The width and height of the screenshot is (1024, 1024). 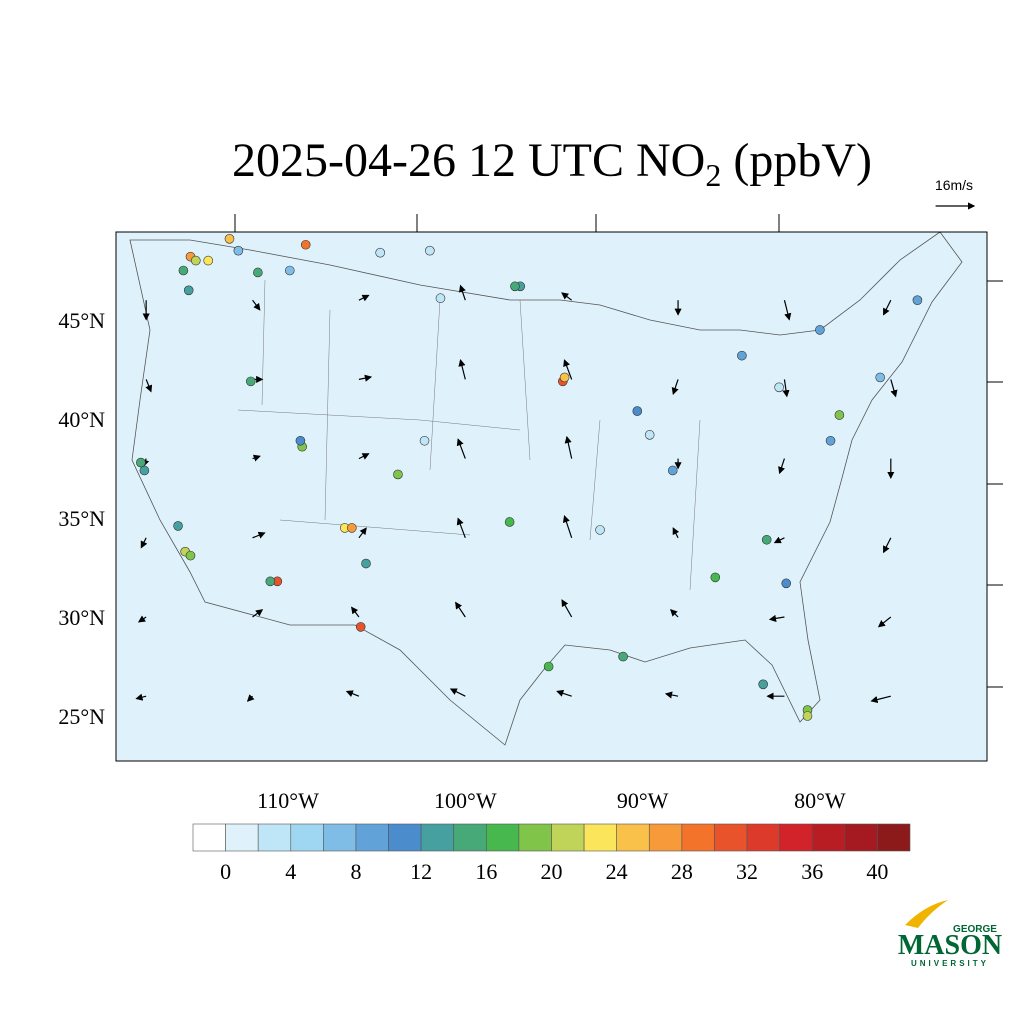 I want to click on state-lines, so click(x=469, y=435).